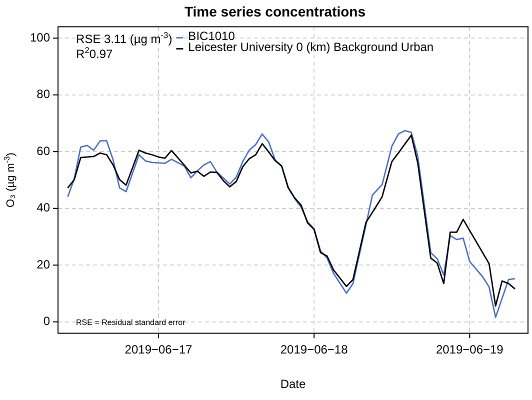  I want to click on x-tick-label: 2019−06−18, so click(314, 349).